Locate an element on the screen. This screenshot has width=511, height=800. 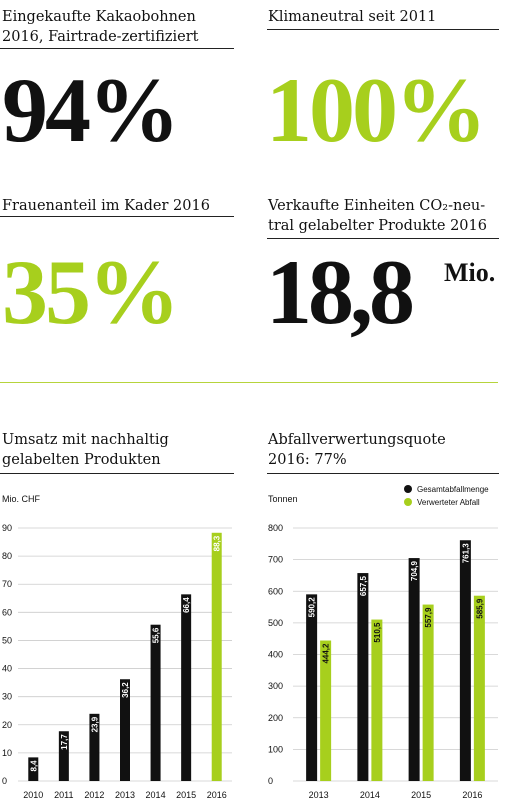
kpi-title-line: Verkaufte Einheiten CO₂-neu- is located at coordinates (377, 206).